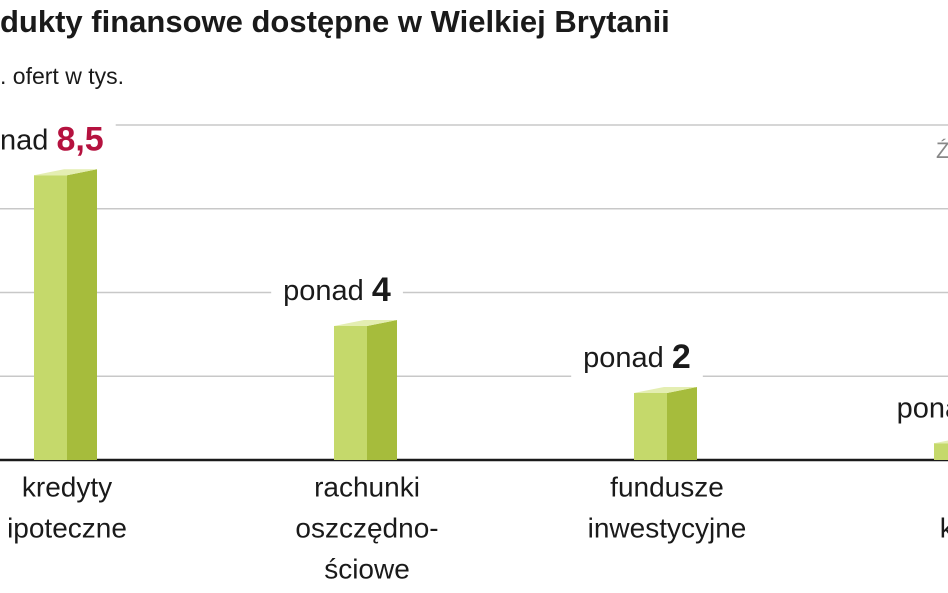 Image resolution: width=948 pixels, height=593 pixels. I want to click on label-value: 8,5, so click(79, 139).